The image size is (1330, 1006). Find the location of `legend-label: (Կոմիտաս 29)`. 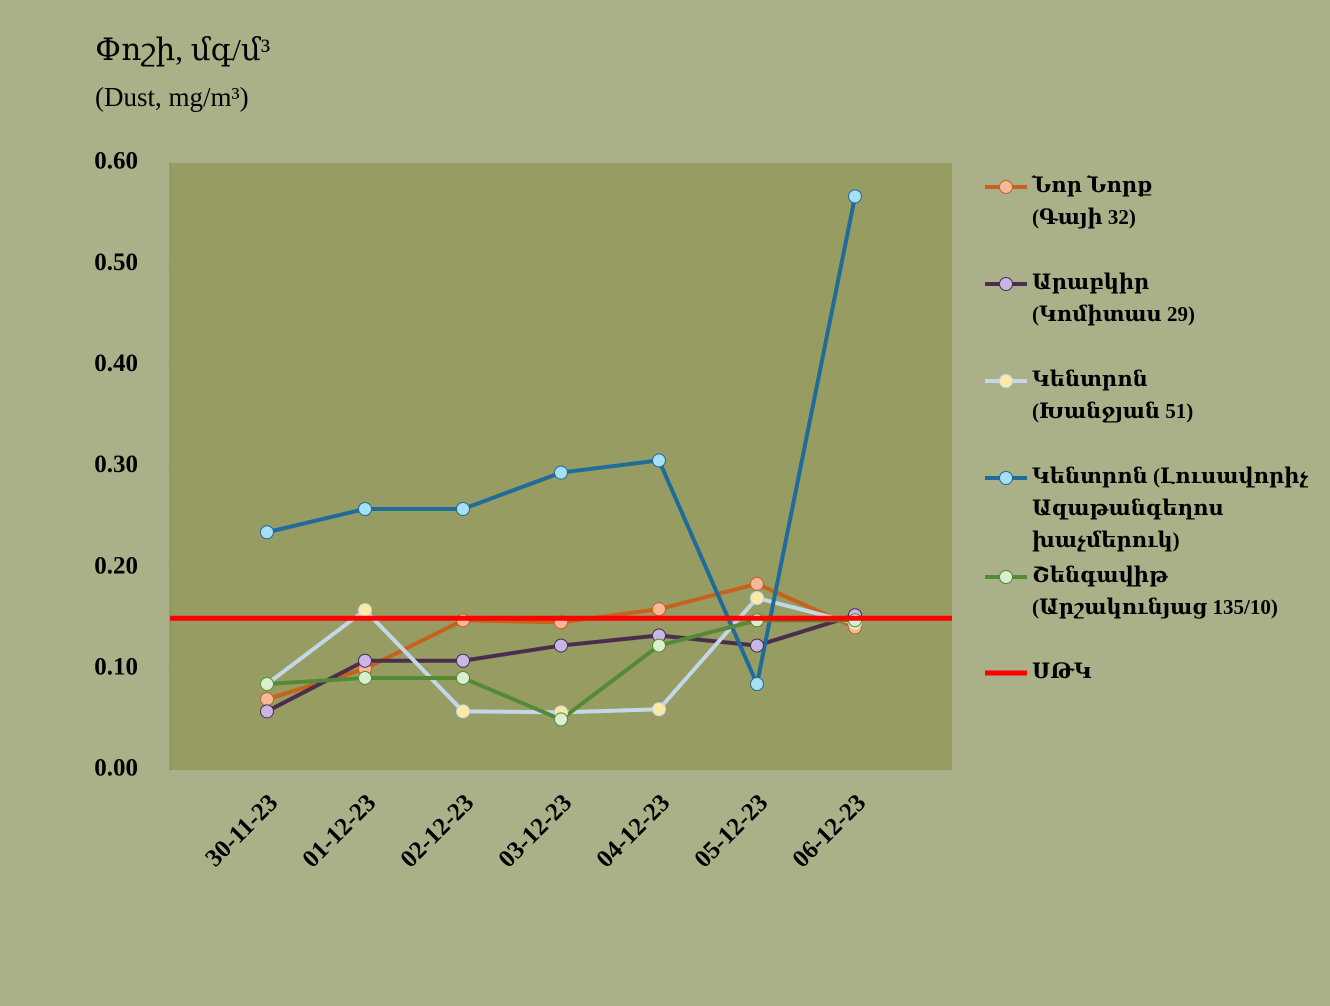

legend-label: (Կոմիտաս 29) is located at coordinates (1113, 314).